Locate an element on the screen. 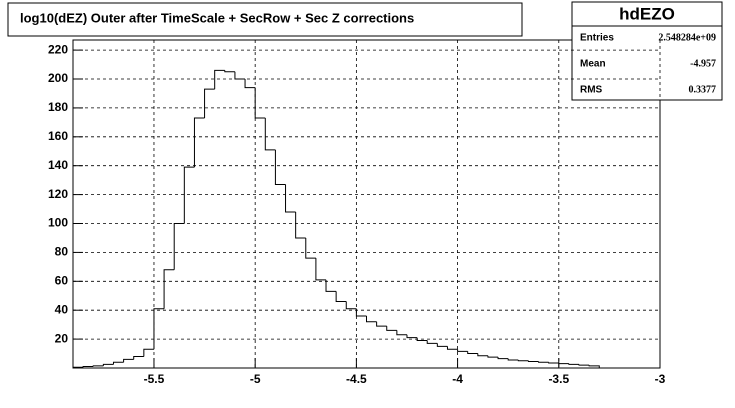  y-tick-label: 200 is located at coordinates (58, 78).